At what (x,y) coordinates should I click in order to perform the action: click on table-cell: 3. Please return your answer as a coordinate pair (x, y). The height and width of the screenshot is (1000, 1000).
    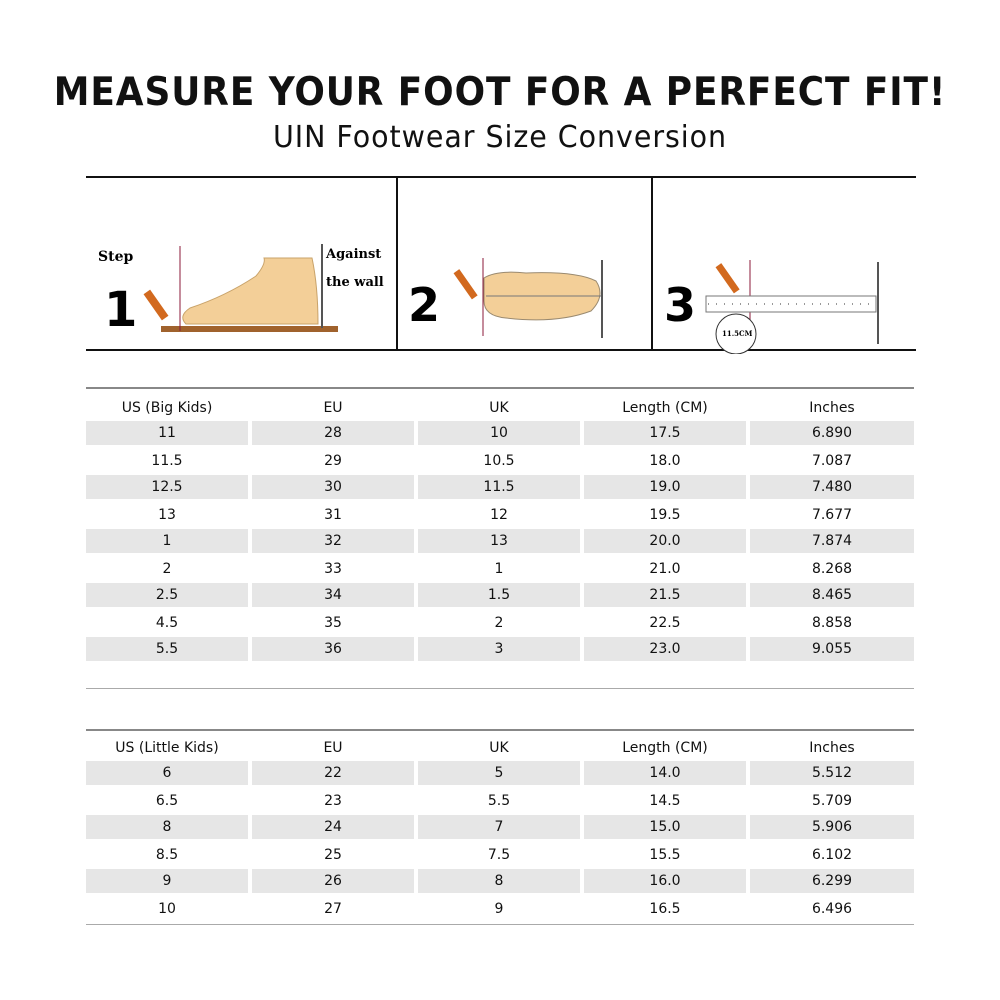
    Looking at the image, I should click on (499, 649).